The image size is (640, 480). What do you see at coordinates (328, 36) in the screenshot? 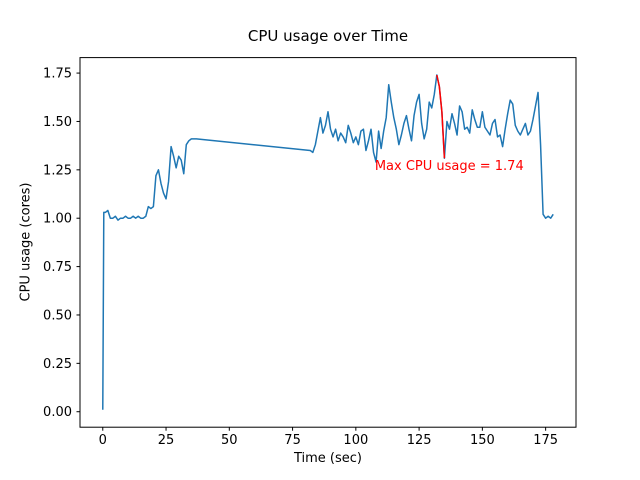
I see `chart-title: CPU usage over Time` at bounding box center [328, 36].